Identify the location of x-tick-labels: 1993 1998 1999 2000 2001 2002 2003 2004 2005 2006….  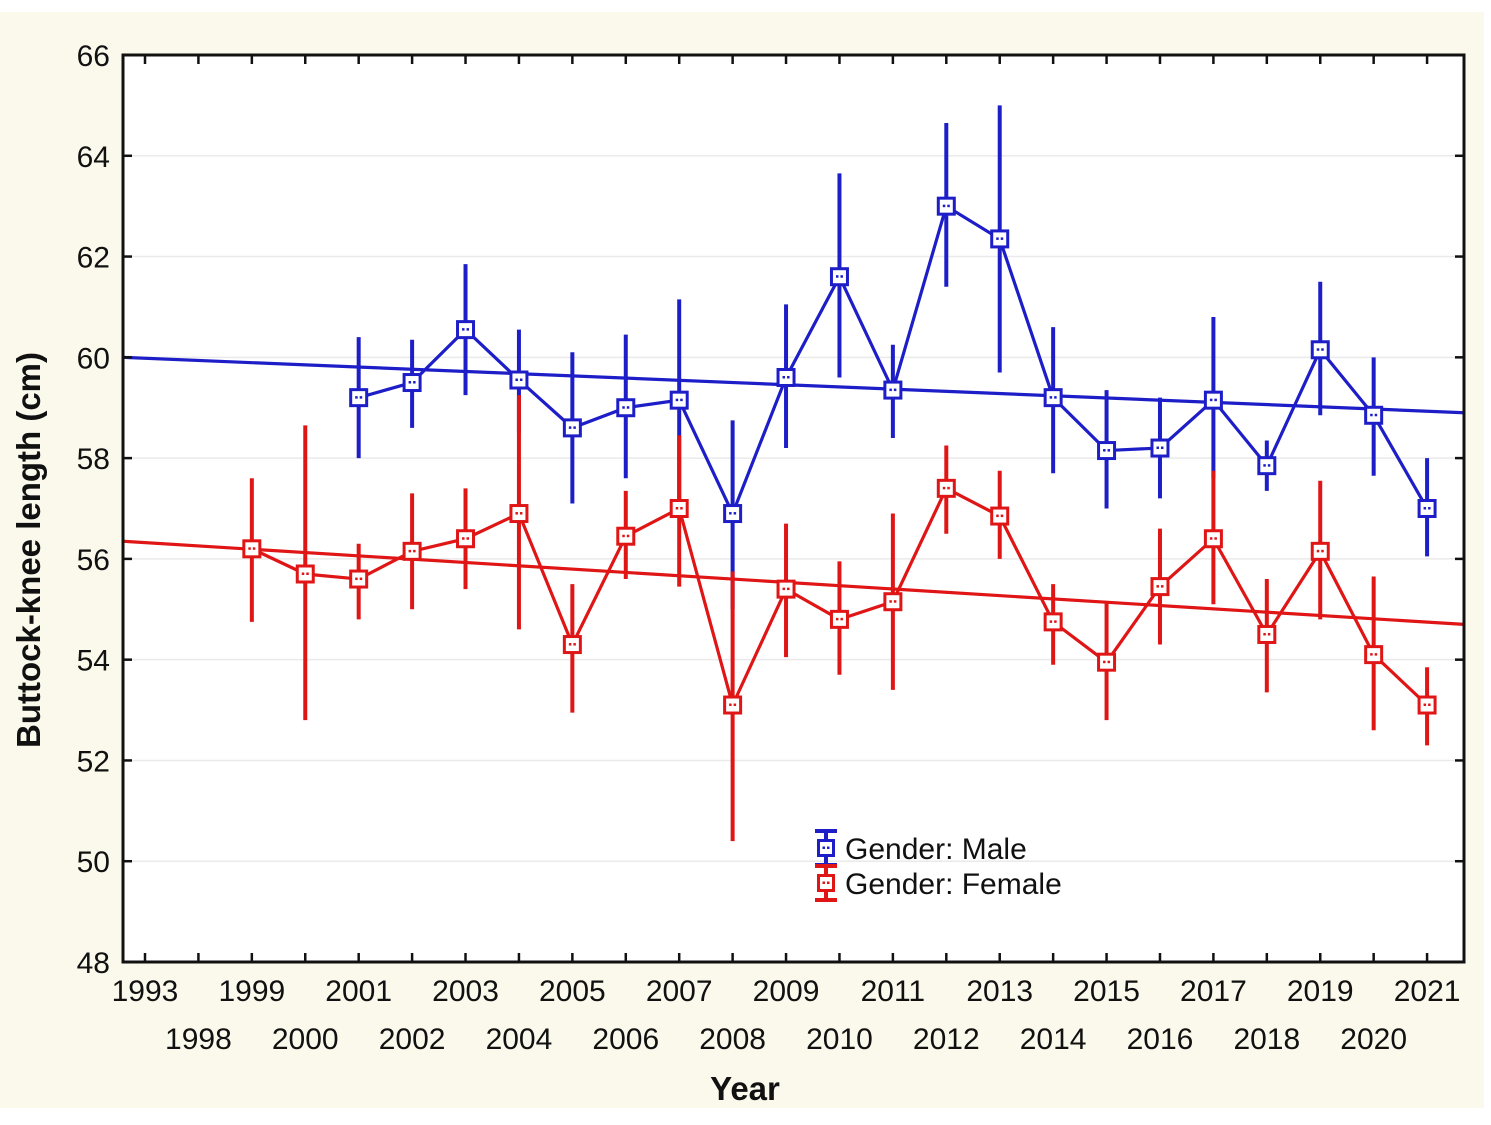
(786, 1015).